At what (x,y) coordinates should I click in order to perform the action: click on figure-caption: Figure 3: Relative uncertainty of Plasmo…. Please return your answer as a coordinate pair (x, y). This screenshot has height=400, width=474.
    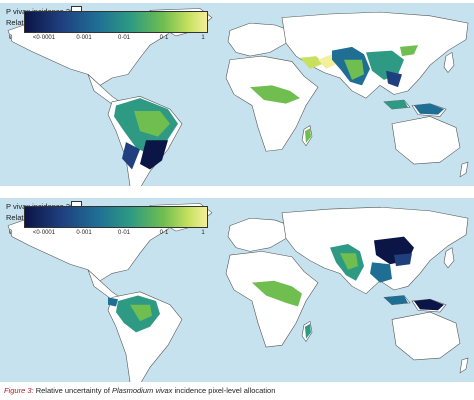
    Looking at the image, I should click on (139, 390).